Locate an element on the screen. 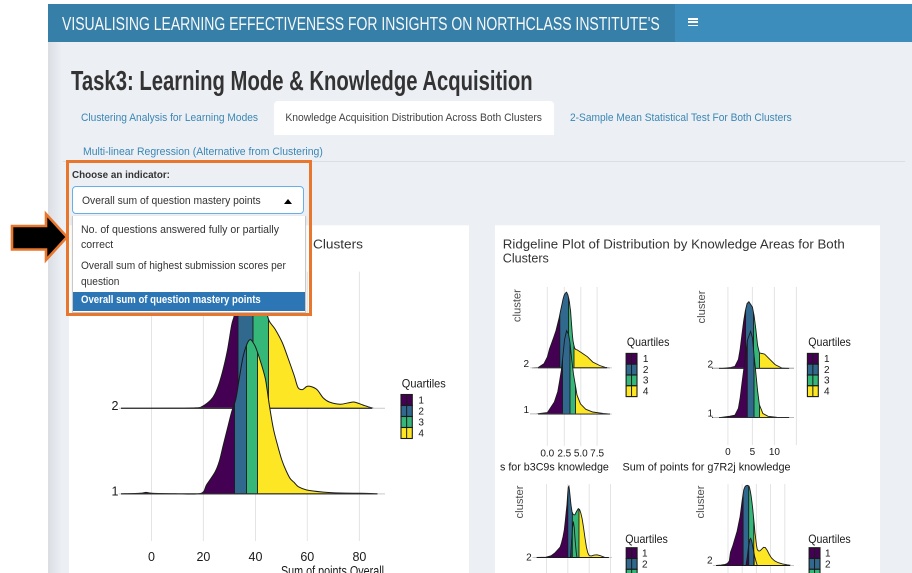  svg-text: 60 is located at coordinates (307, 557).